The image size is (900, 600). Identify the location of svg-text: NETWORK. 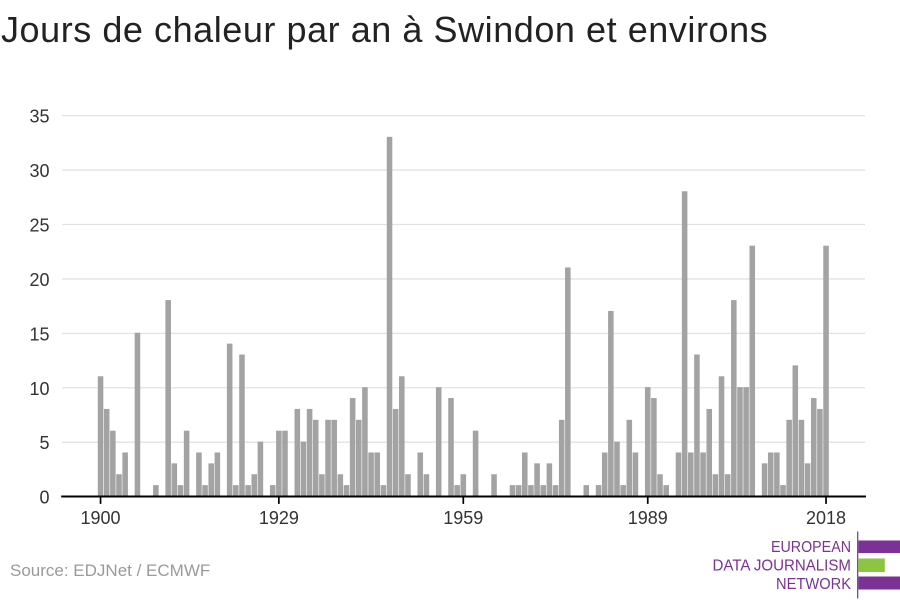
(814, 584).